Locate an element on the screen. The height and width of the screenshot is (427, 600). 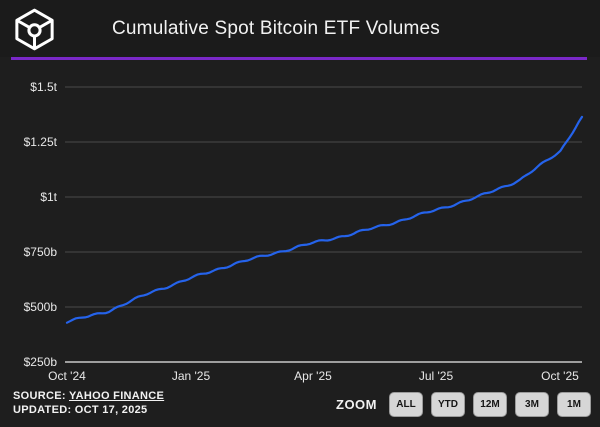
x-tick-label: Apr '25 is located at coordinates (313, 376).